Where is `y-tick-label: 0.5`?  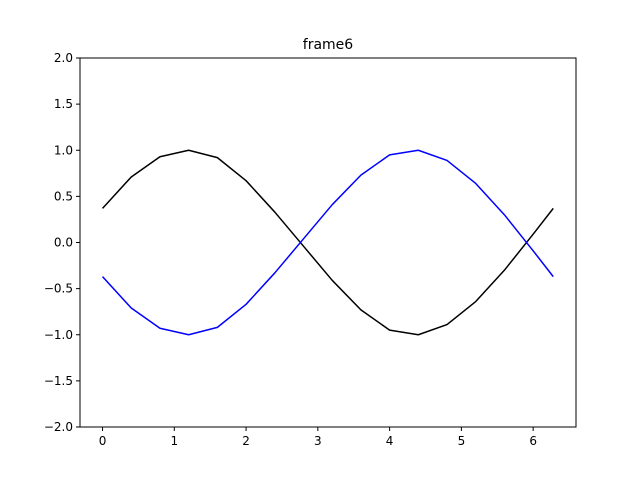
y-tick-label: 0.5 is located at coordinates (63, 196).